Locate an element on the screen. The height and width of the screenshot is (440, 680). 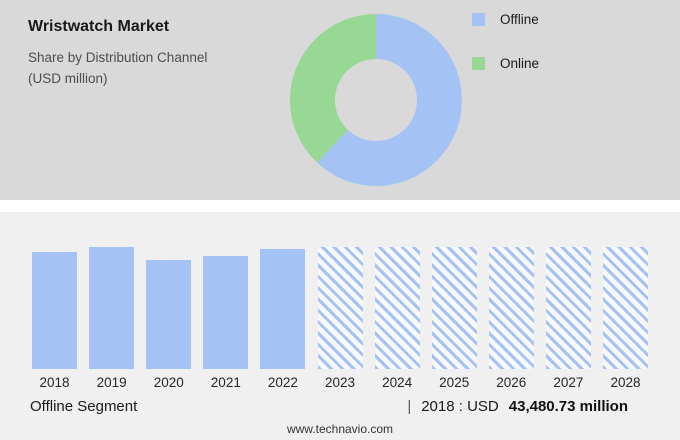
bar-slot-2020: 2020 is located at coordinates (168, 319).